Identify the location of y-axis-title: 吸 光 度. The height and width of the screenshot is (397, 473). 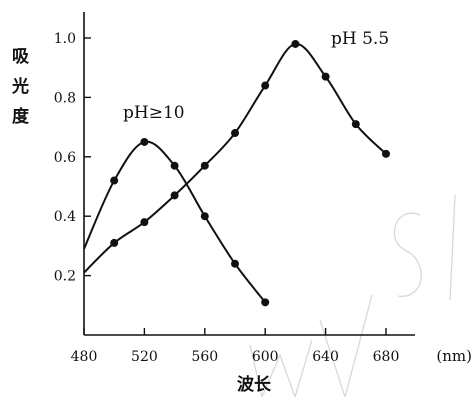
(20, 87).